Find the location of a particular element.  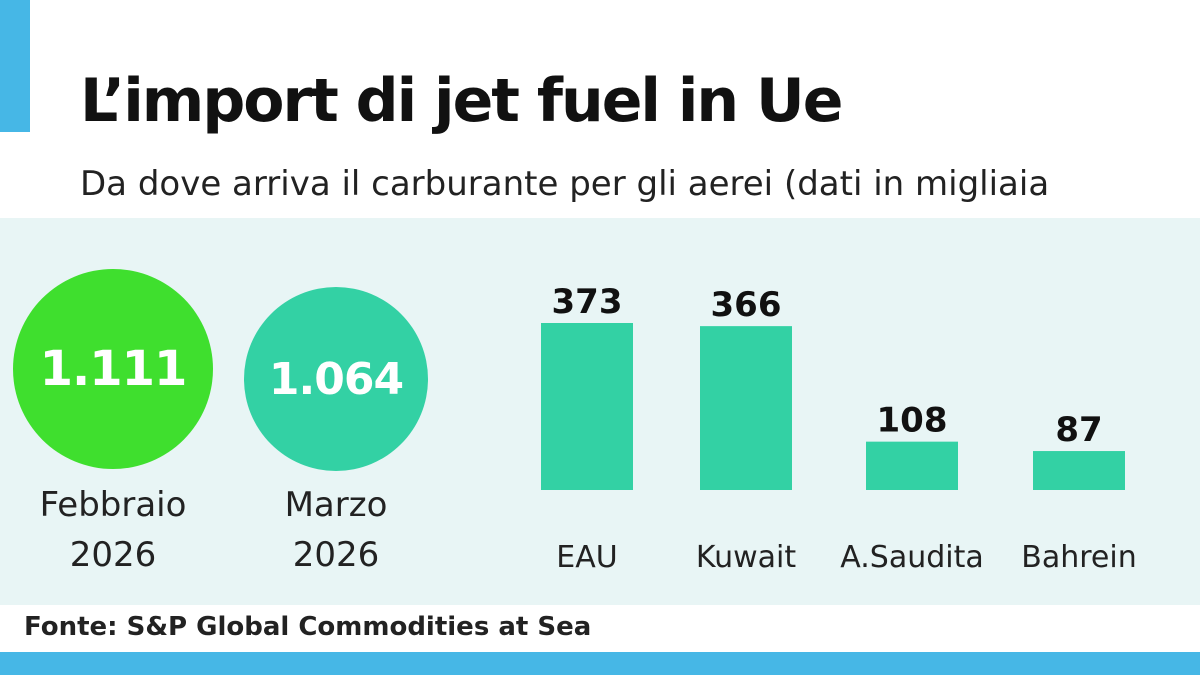

bar-value-label-0: 373 is located at coordinates (587, 302).